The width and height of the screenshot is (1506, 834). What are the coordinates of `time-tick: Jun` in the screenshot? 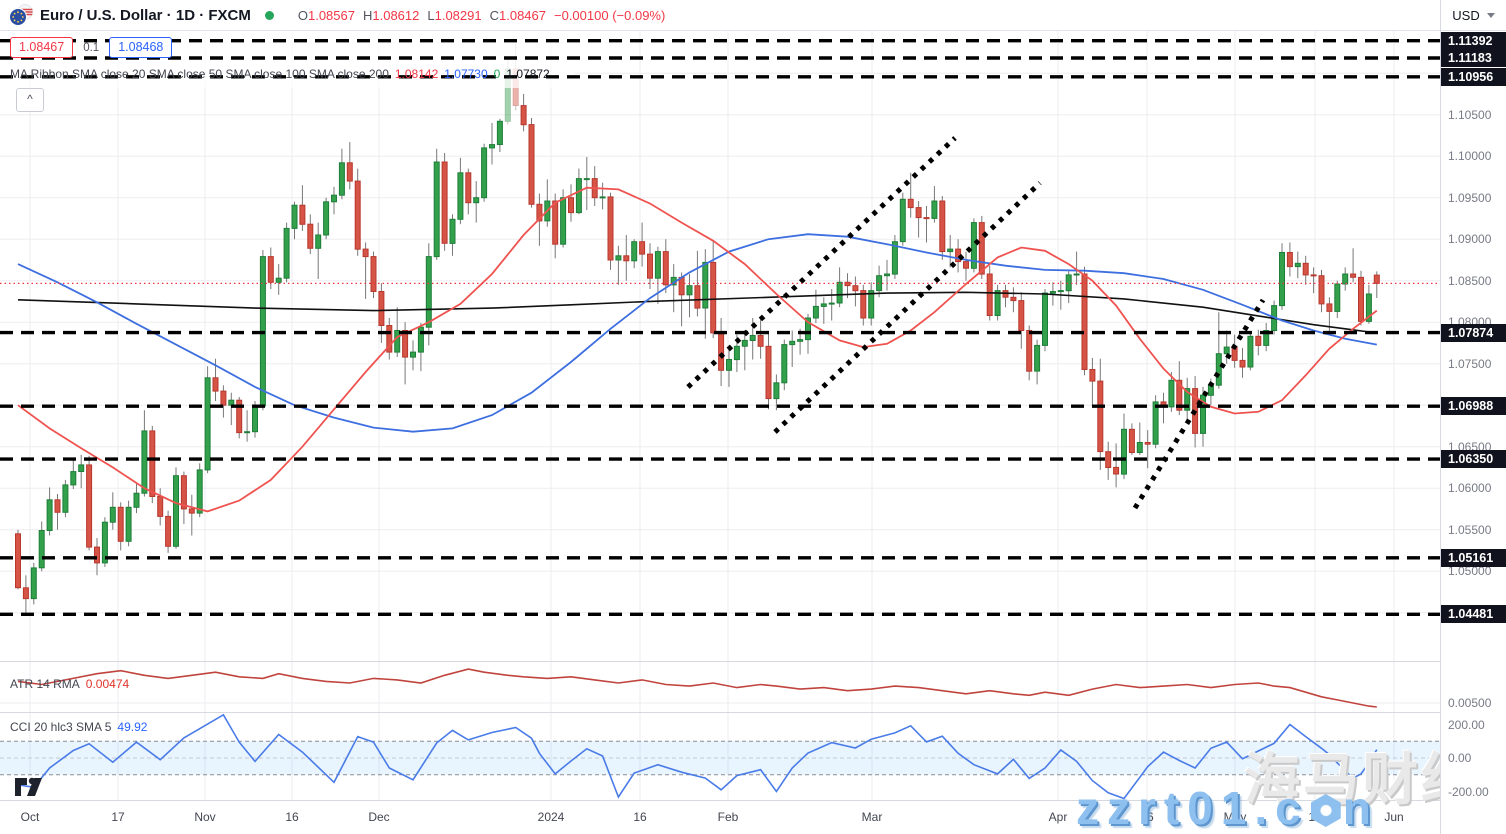 It's located at (1394, 817).